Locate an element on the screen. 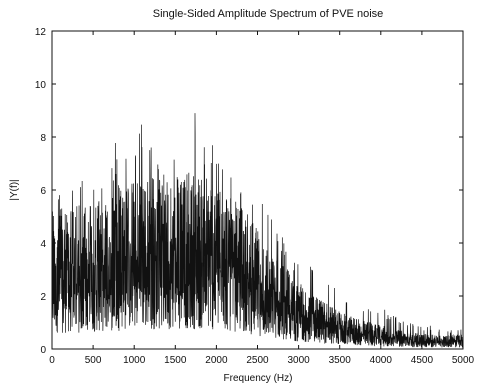  y-tick-label: 10 is located at coordinates (41, 85).